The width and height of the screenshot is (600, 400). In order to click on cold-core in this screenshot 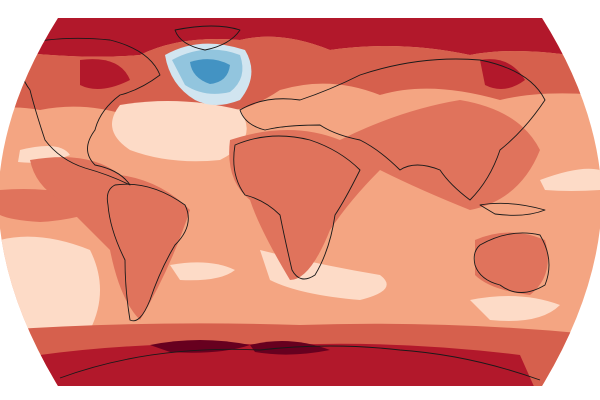, I will do `click(210, 71)`.